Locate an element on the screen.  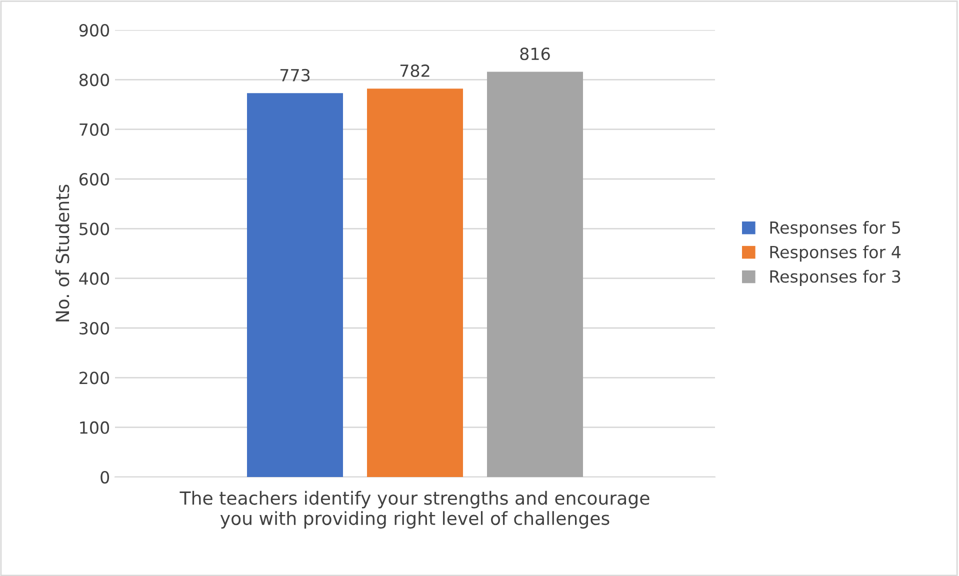
y-tick-label: 700 is located at coordinates (95, 129).